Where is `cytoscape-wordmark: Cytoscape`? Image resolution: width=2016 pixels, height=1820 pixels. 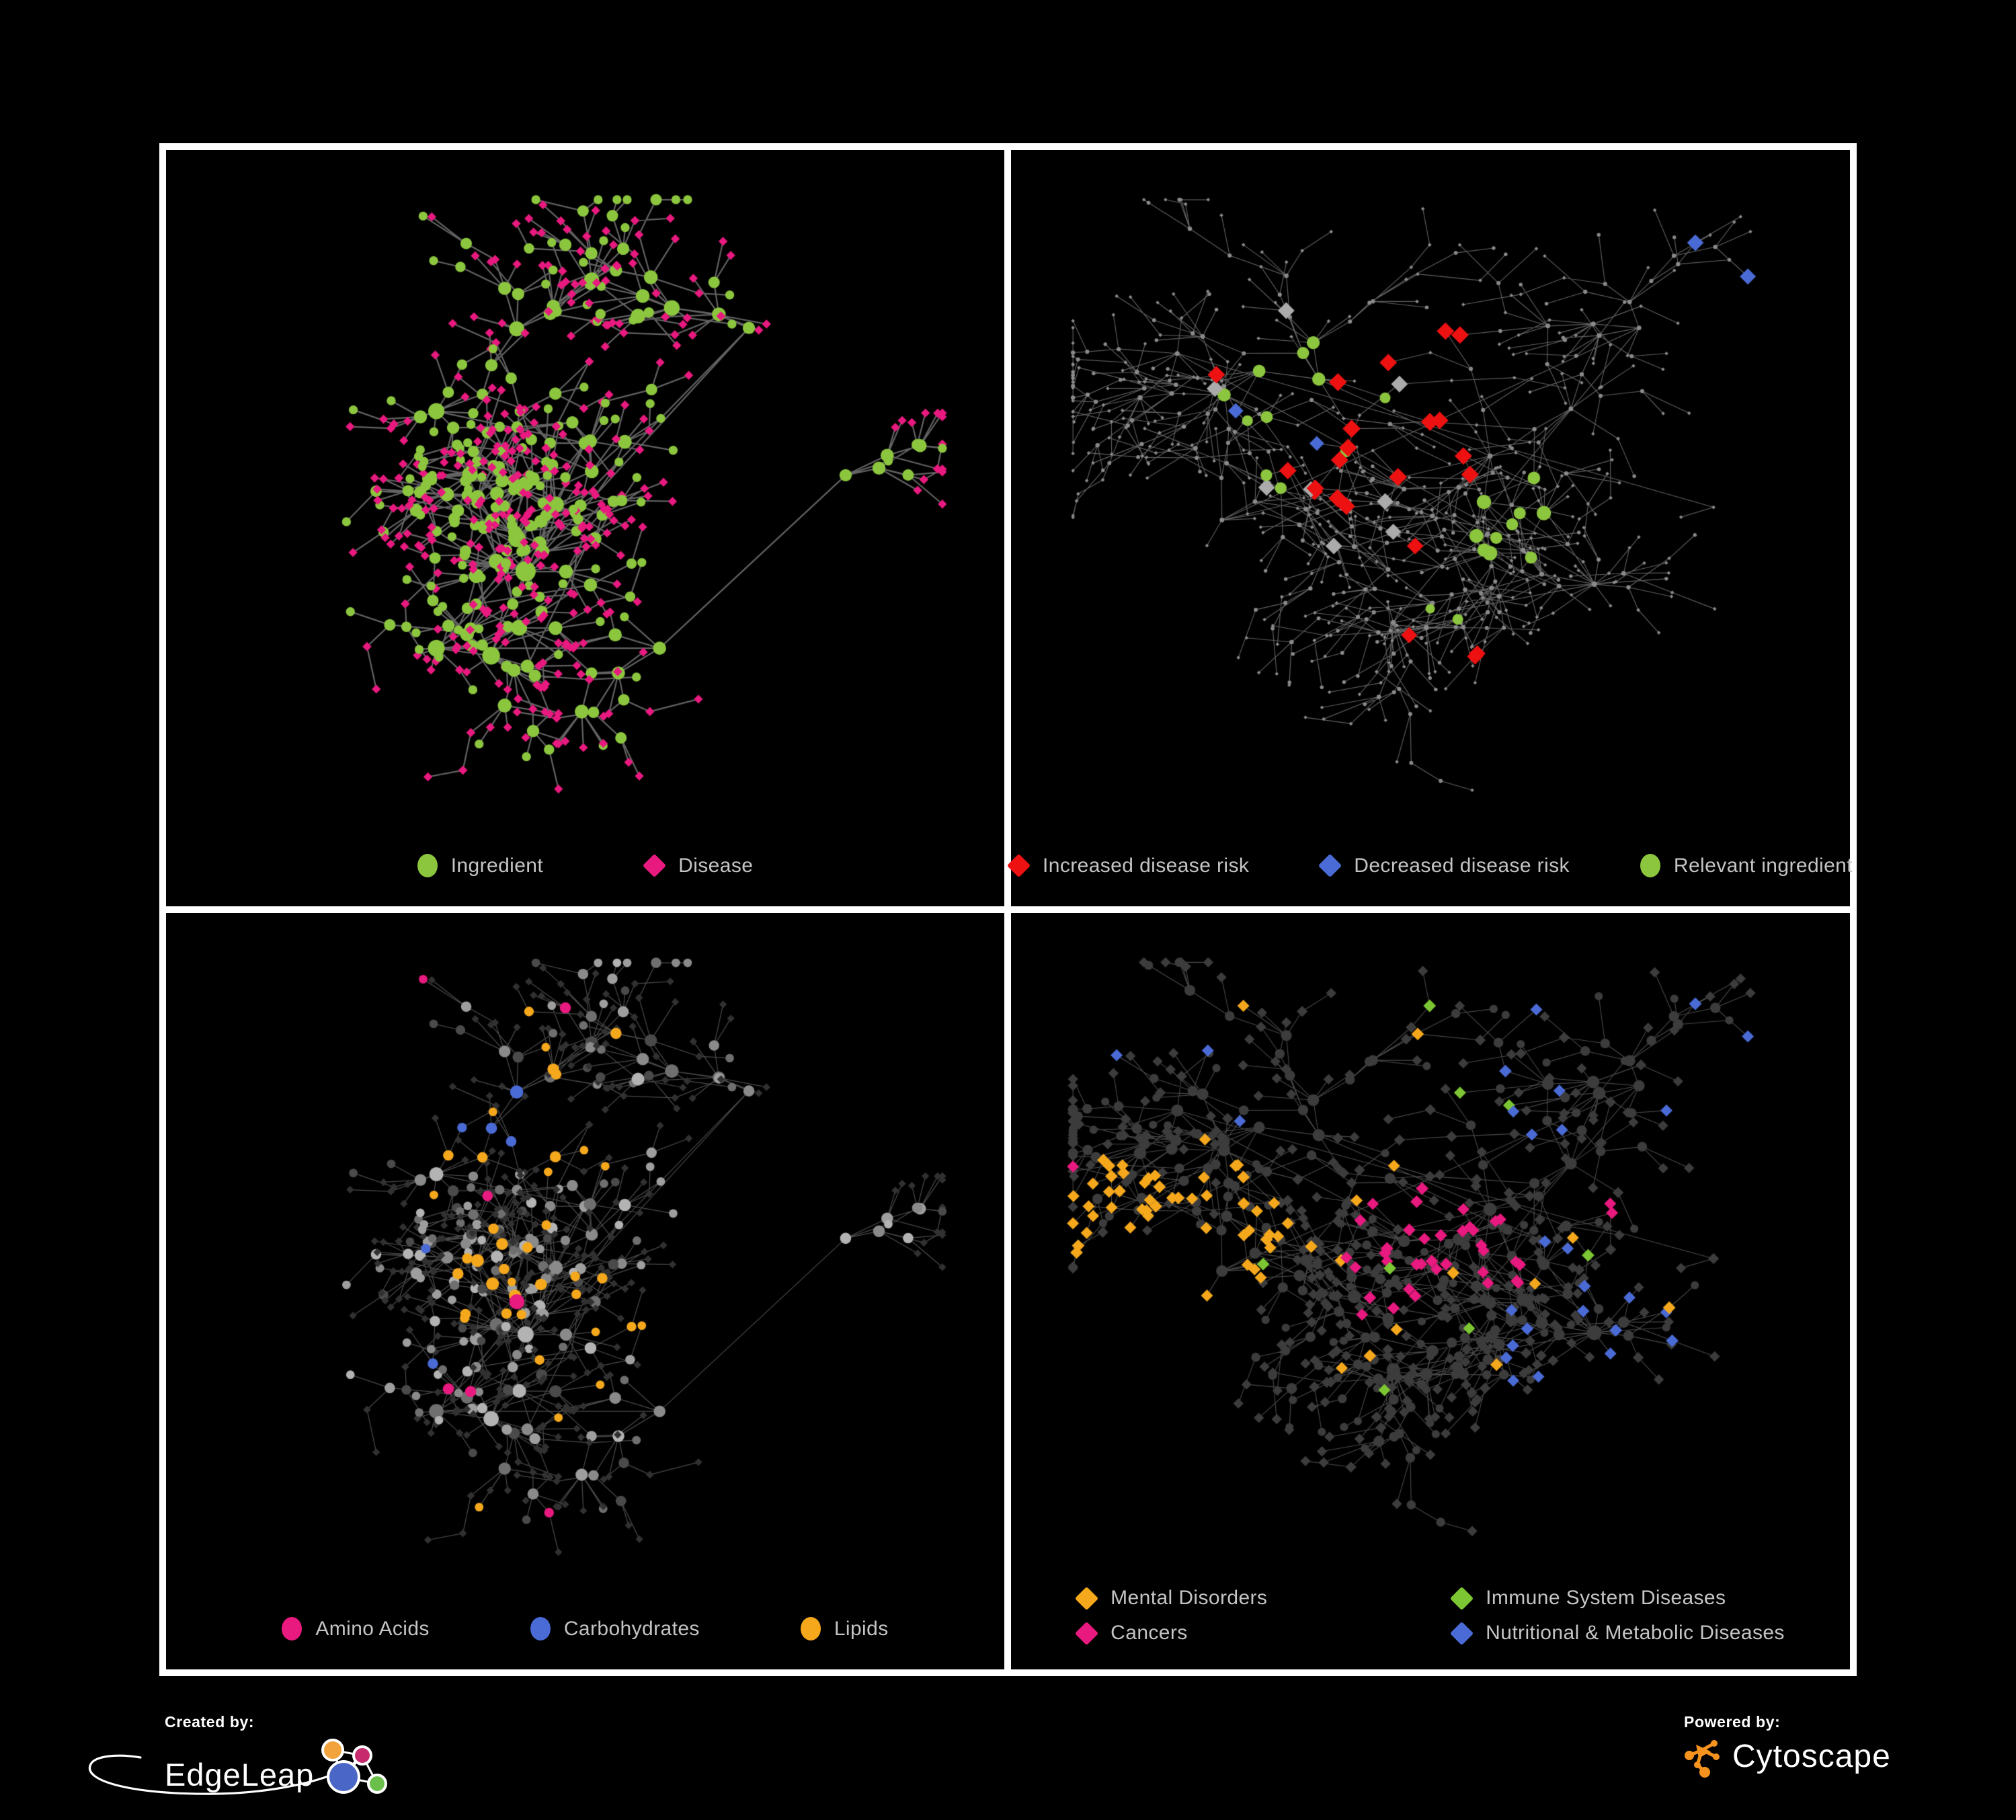 cytoscape-wordmark: Cytoscape is located at coordinates (1811, 1756).